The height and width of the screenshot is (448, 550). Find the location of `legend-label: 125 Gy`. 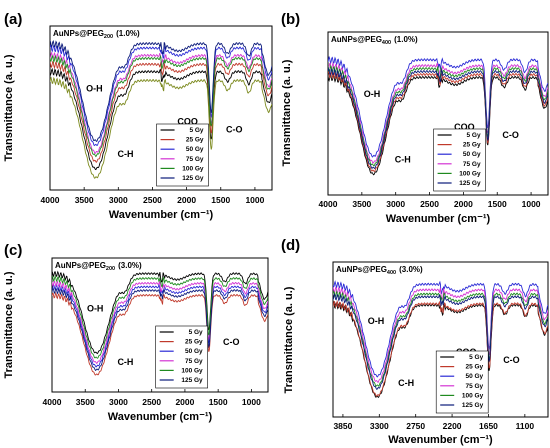

legend-label: 125 Gy is located at coordinates (193, 178).